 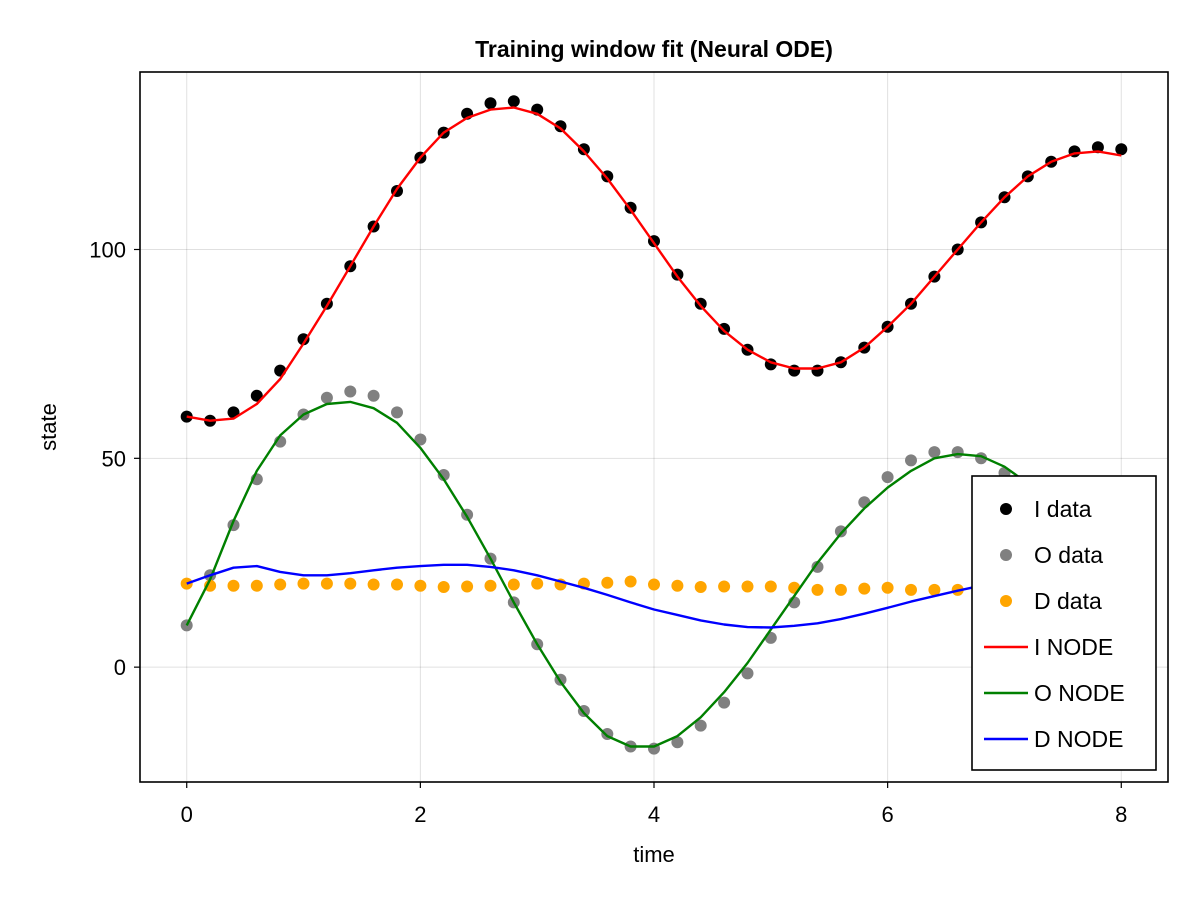 I want to click on y-tick-label: 0, so click(x=120, y=667).